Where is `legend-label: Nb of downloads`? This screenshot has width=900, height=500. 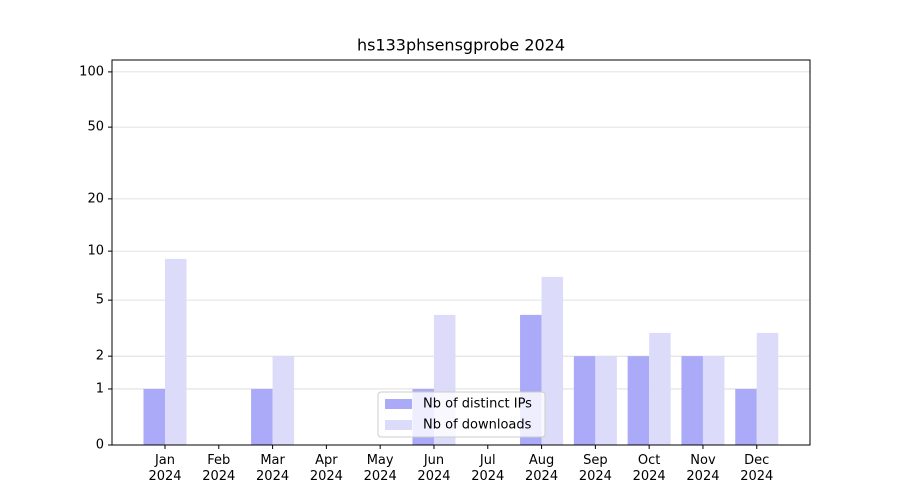
legend-label: Nb of downloads is located at coordinates (477, 425).